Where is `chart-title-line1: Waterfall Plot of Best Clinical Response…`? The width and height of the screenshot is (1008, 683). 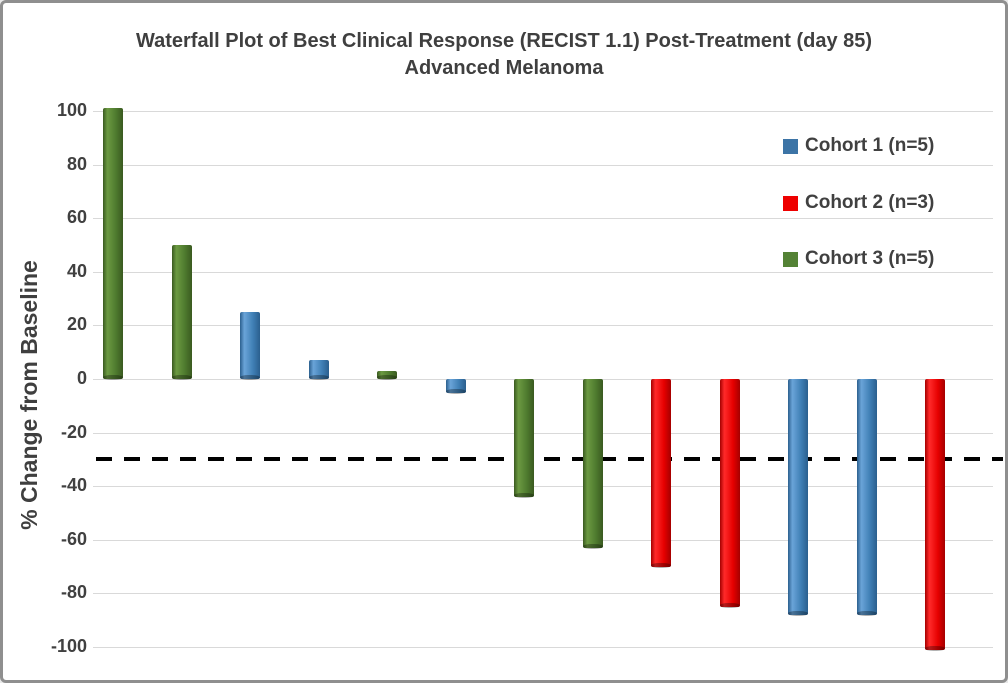 chart-title-line1: Waterfall Plot of Best Clinical Response… is located at coordinates (504, 41).